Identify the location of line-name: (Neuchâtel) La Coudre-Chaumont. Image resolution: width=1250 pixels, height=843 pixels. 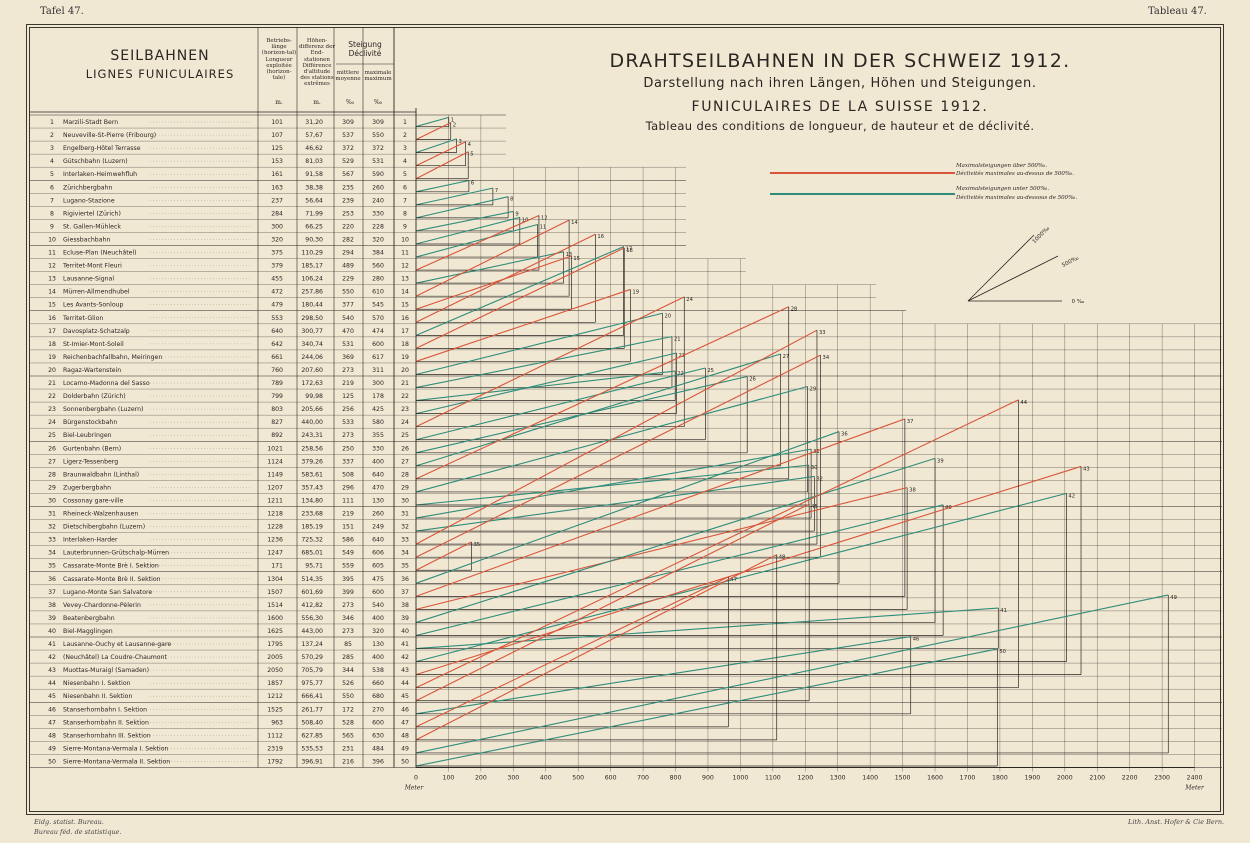
(115, 657).